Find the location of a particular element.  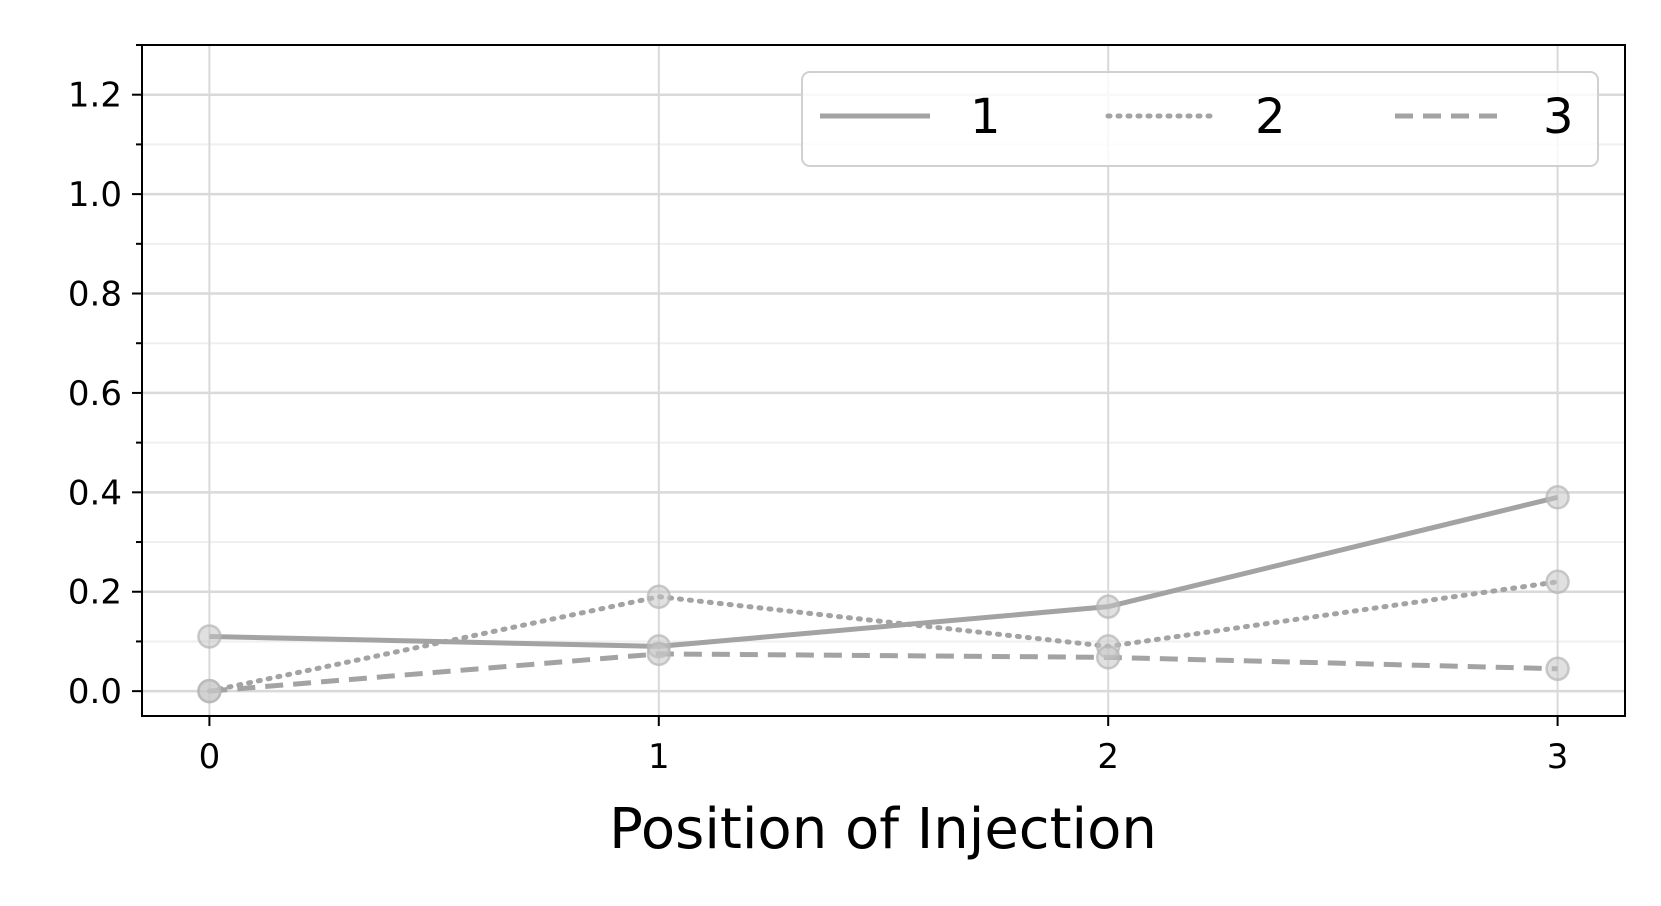

legend-label-3: 3 is located at coordinates (1558, 117).